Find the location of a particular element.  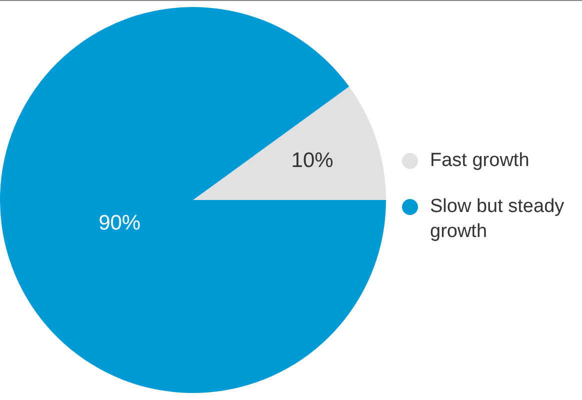

legend-label: Fast growth is located at coordinates (480, 161).